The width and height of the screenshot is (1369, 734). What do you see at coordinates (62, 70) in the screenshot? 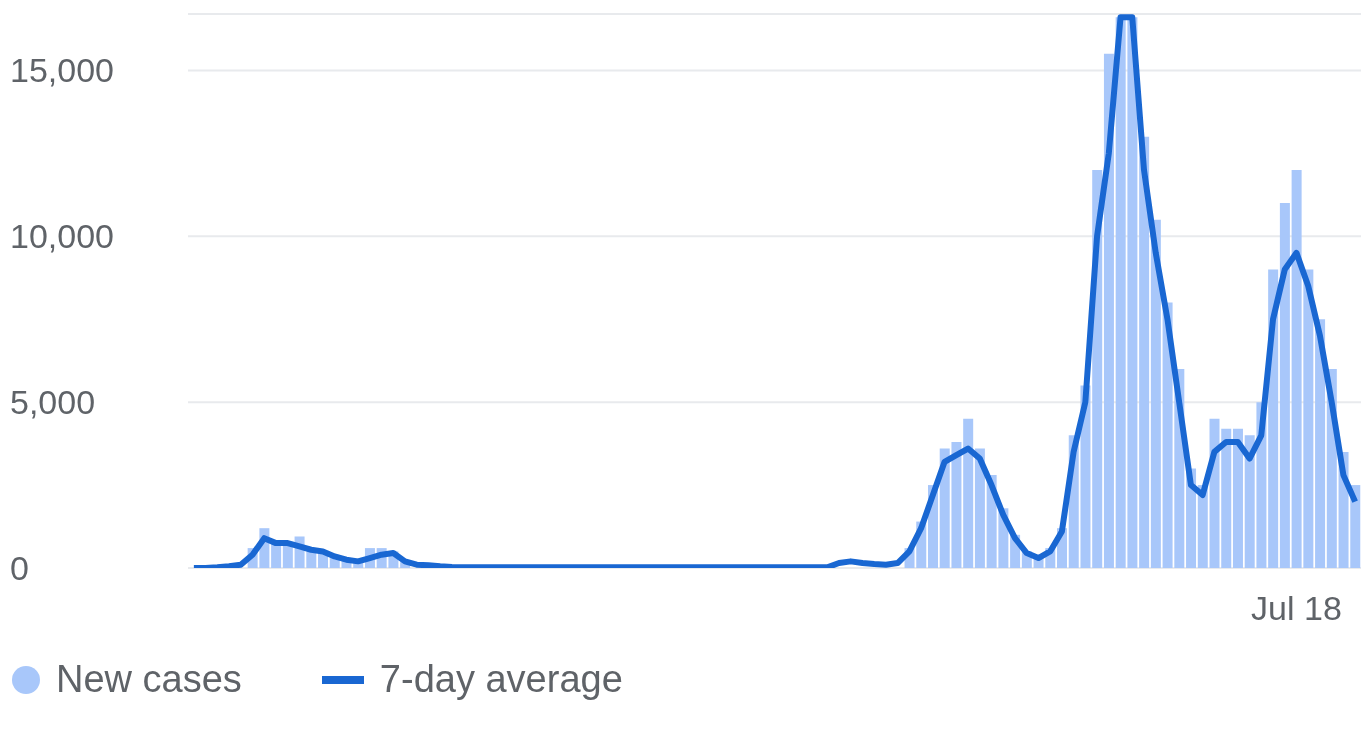
I see `y-tick-label: 15,000` at bounding box center [62, 70].